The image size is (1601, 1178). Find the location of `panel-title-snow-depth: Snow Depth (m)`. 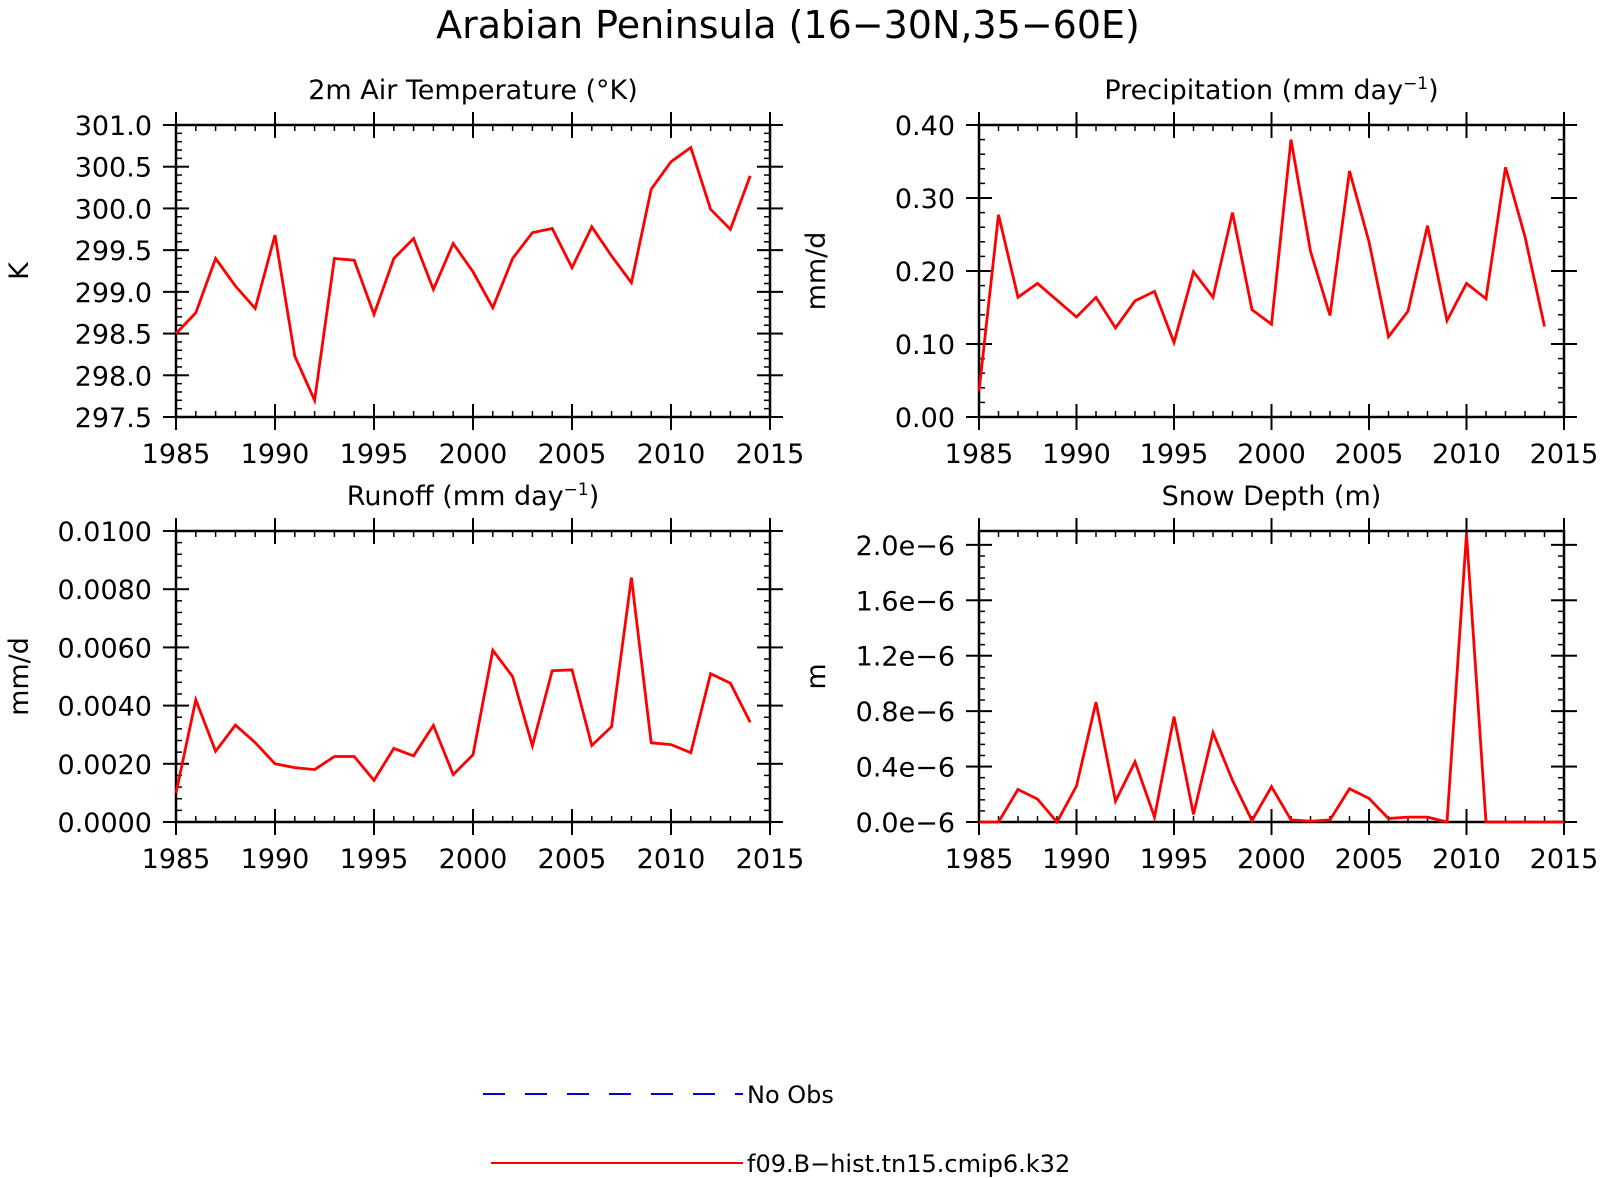

panel-title-snow-depth: Snow Depth (m) is located at coordinates (1272, 496).